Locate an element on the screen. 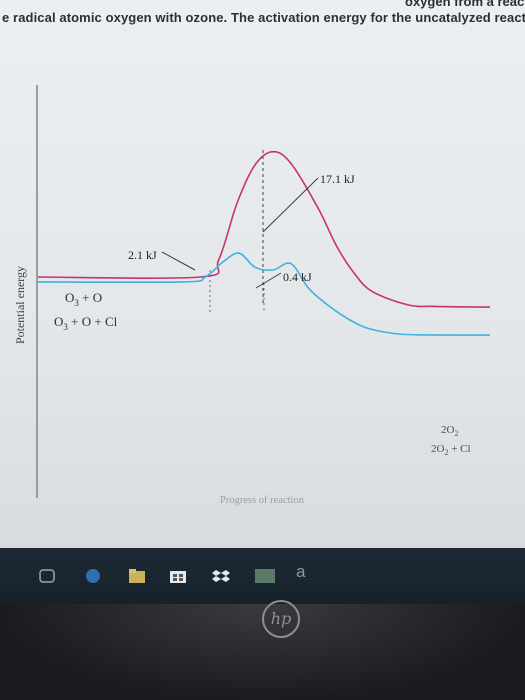 The image size is (525, 700). x-axis-label: Progress of reaction is located at coordinates (262, 500).